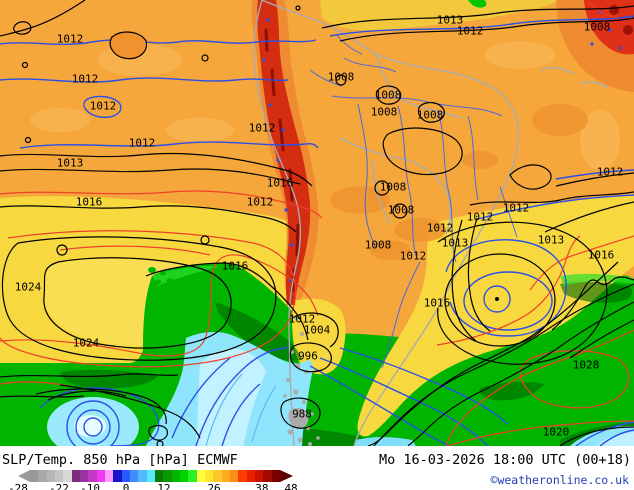 This screenshot has width=634, height=490. I want to click on colorbar-tick: -10, so click(90, 486).